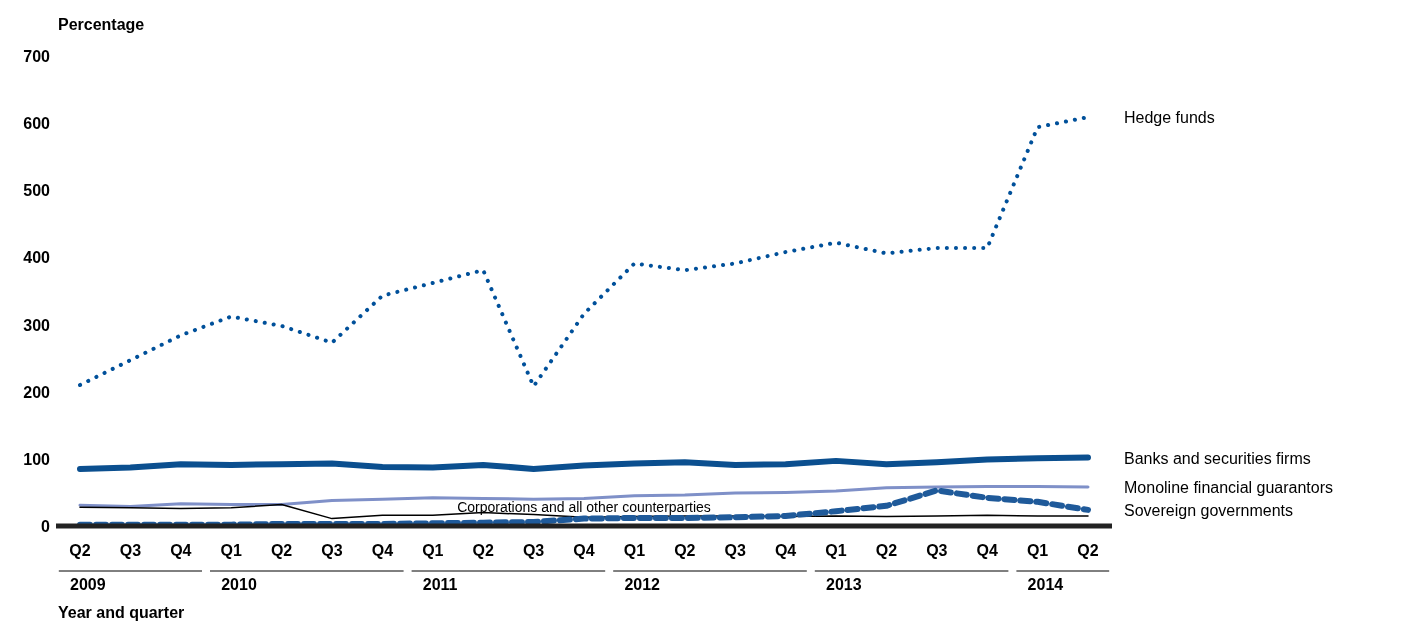 The width and height of the screenshot is (1412, 626). What do you see at coordinates (37, 56) in the screenshot?
I see `y-tick-label: 700` at bounding box center [37, 56].